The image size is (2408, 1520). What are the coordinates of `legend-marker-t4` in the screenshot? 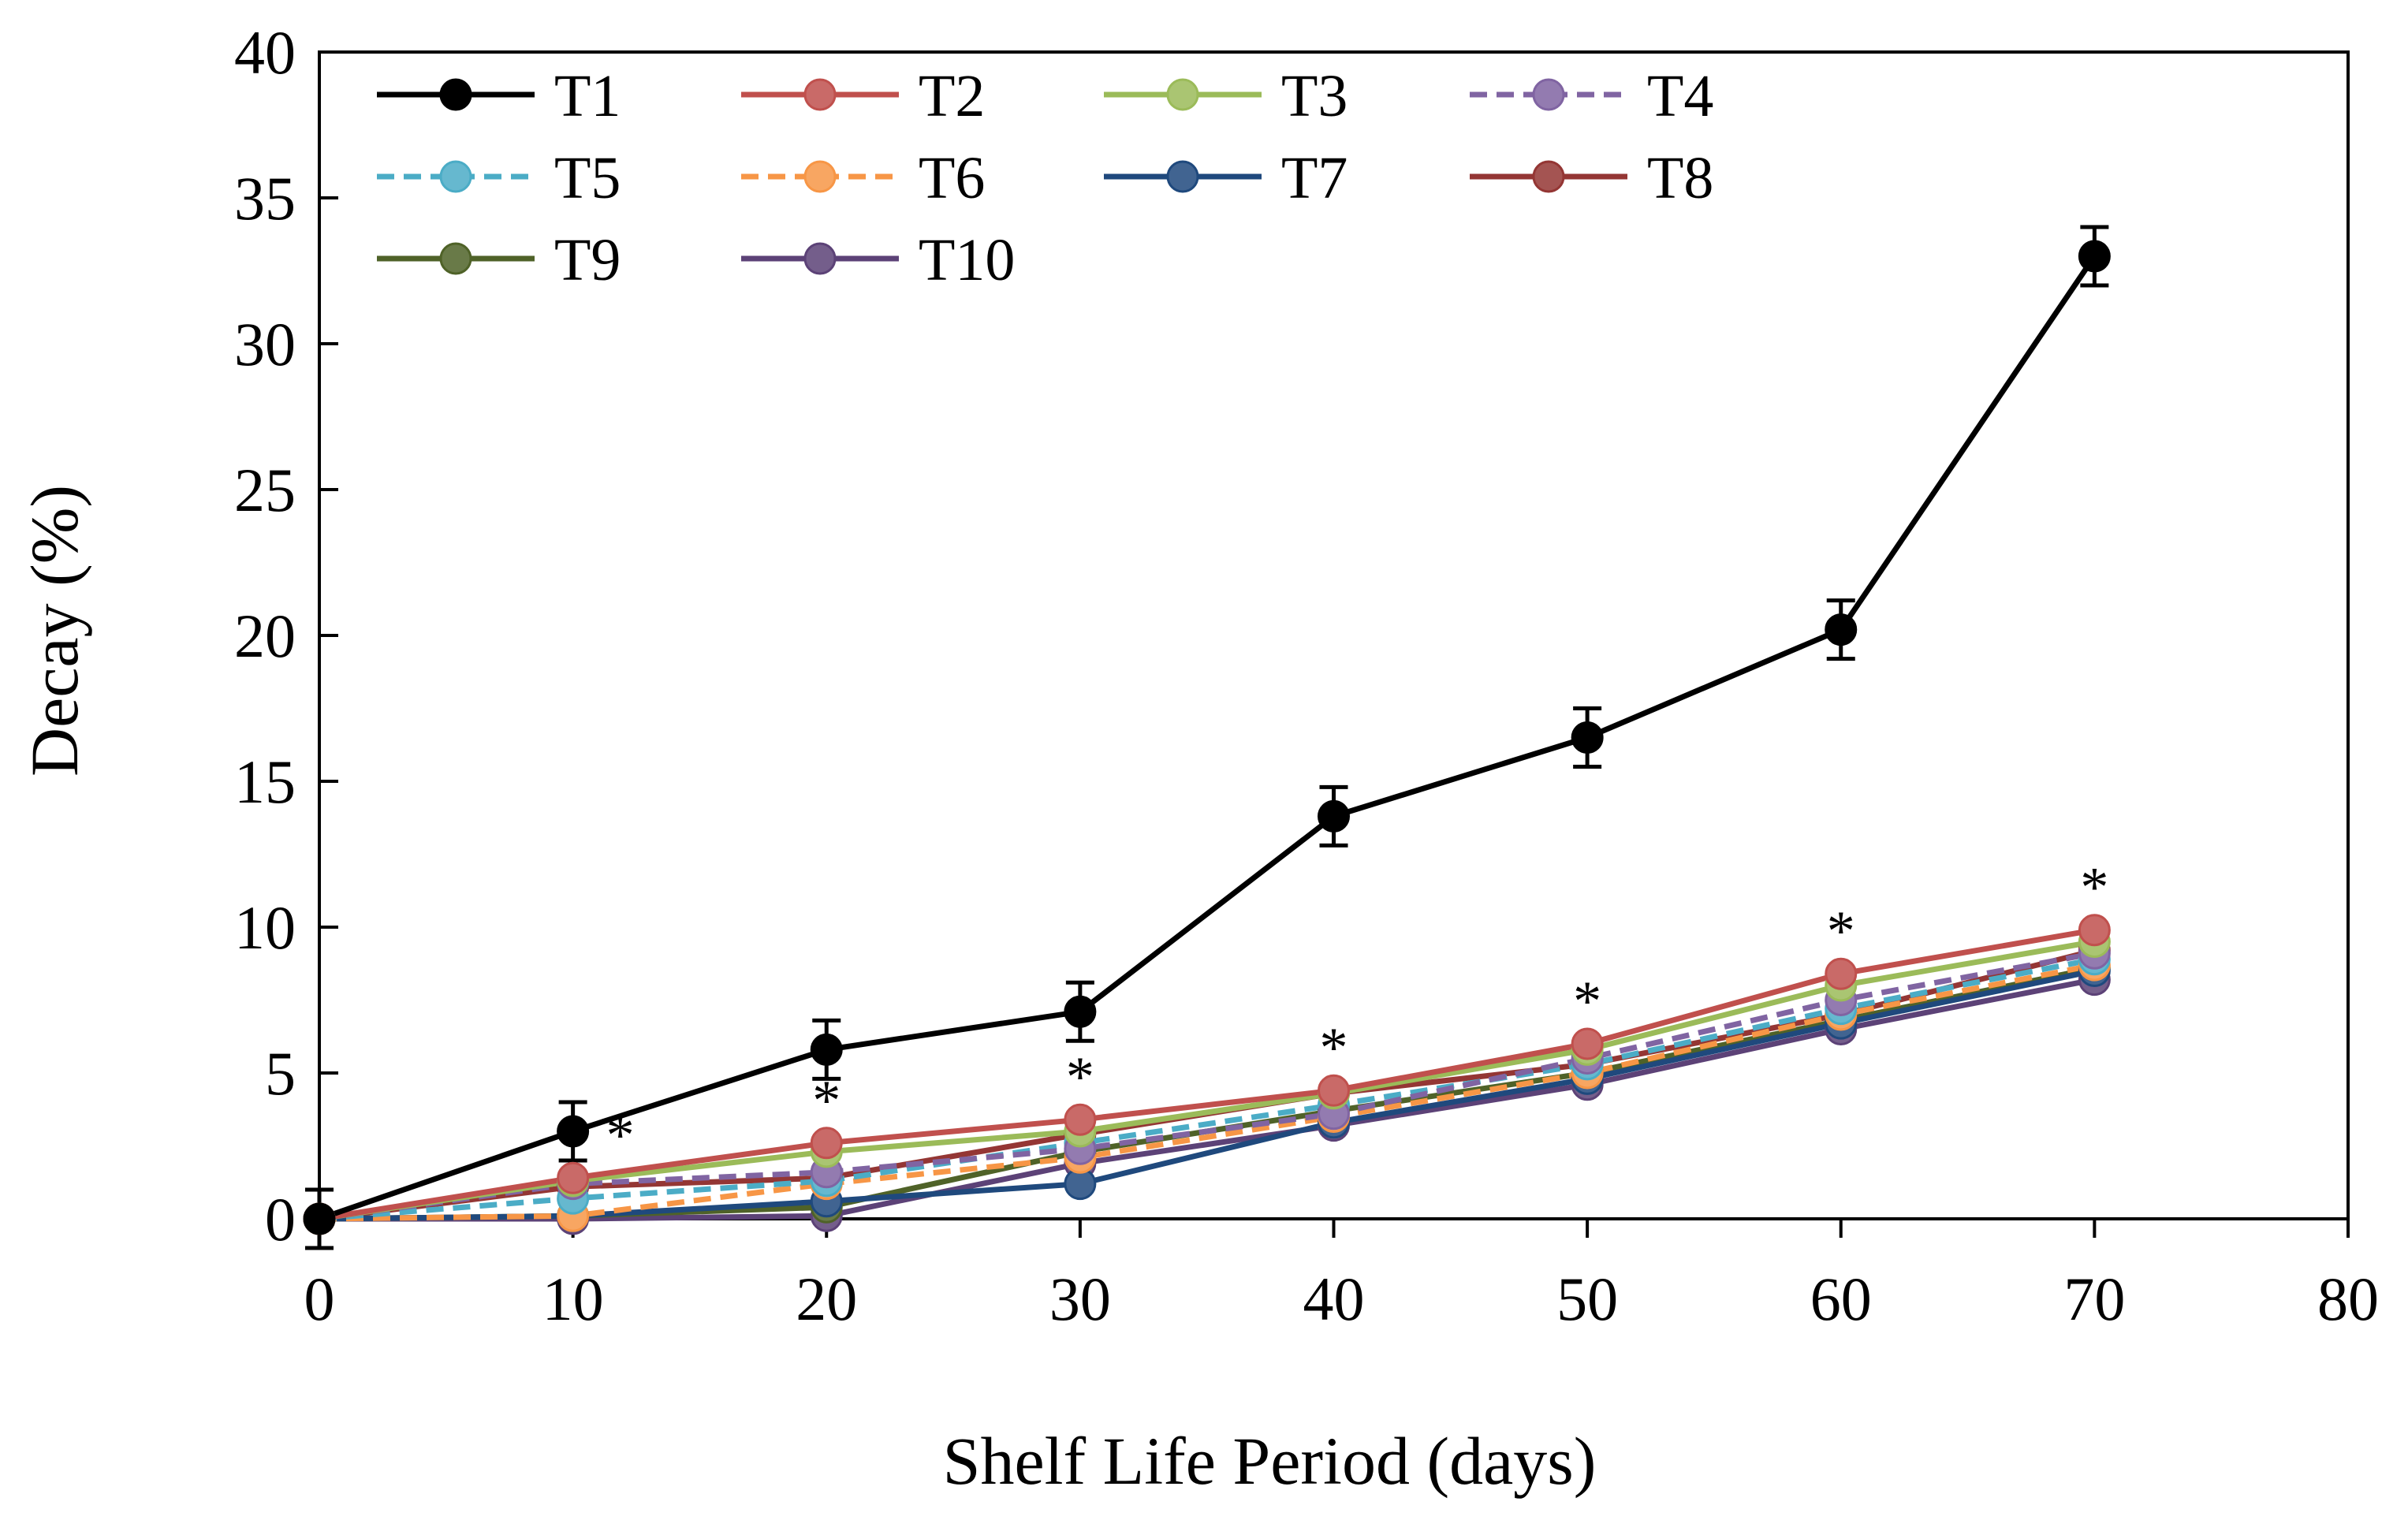 It's located at (1549, 94).